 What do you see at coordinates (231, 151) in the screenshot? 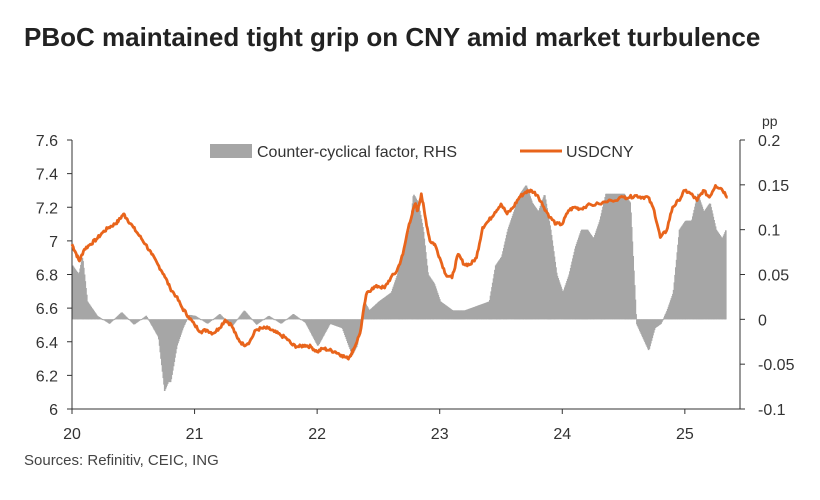
I see `legend-swatch-factor` at bounding box center [231, 151].